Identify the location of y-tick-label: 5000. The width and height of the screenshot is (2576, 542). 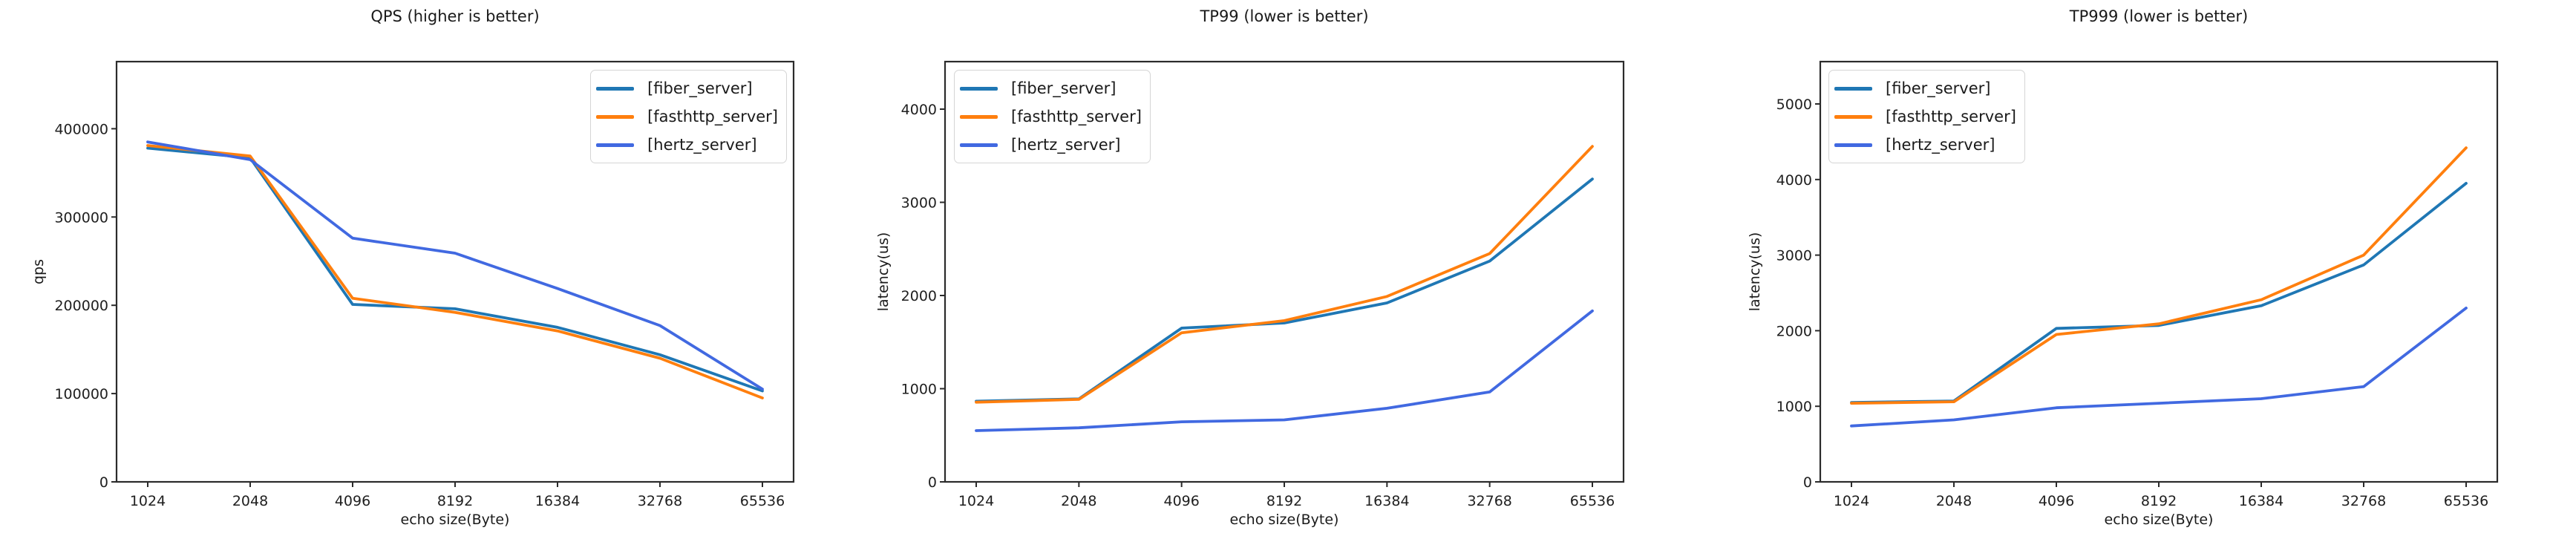
(1794, 105).